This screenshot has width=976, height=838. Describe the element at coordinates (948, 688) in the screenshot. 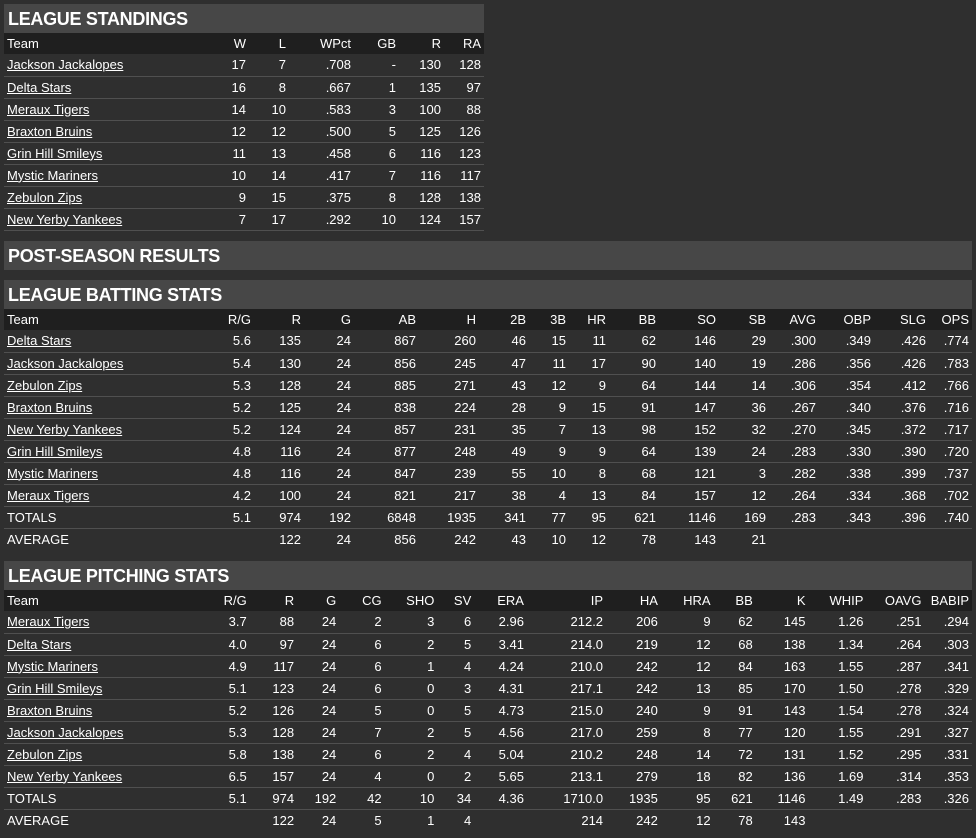

I see `cell-babip: .329` at that location.